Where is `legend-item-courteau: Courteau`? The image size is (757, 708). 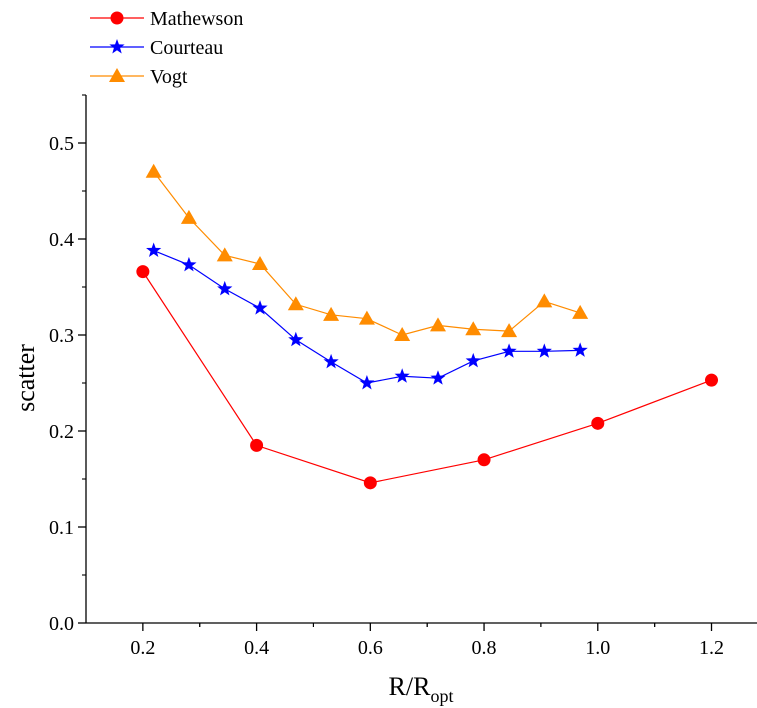 legend-item-courteau: Courteau is located at coordinates (156, 48).